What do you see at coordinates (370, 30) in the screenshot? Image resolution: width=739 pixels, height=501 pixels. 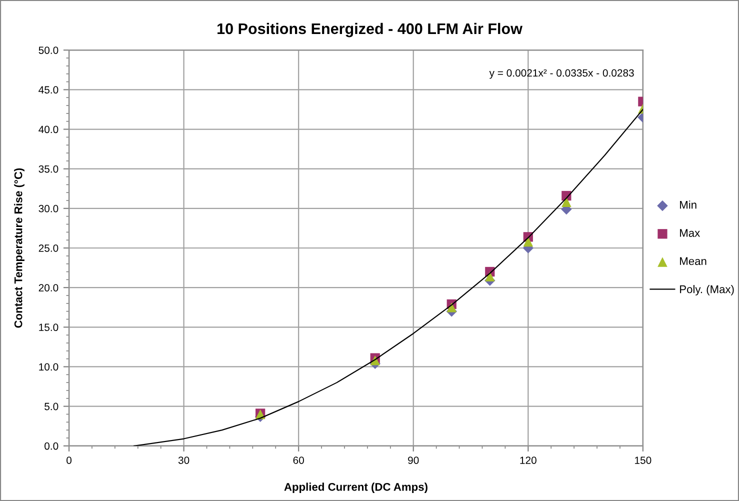 I see `chart-title: 10 Positions Energized - 400 LFM Air Flow` at bounding box center [370, 30].